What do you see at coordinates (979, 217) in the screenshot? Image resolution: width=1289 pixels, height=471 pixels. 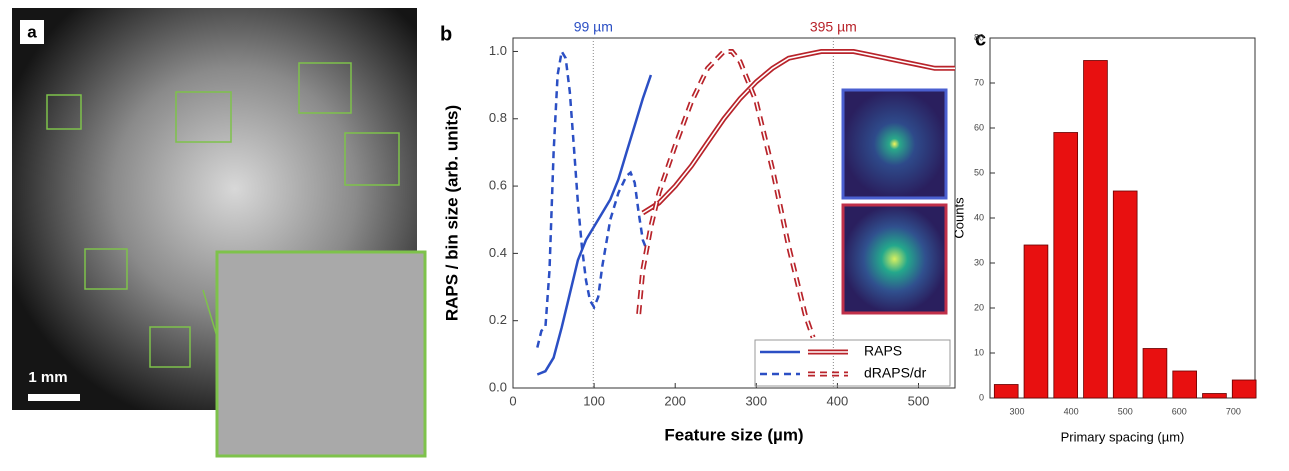 I see `y-tick-label: 40` at bounding box center [979, 217].